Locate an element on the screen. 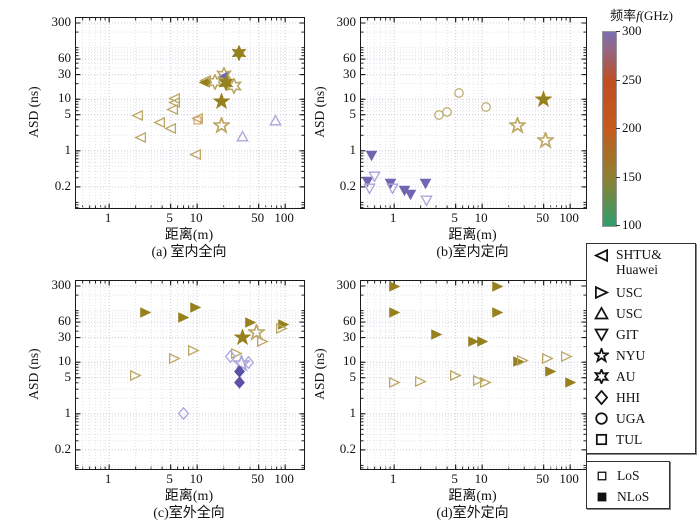 This screenshot has width=700, height=528. circle-icon is located at coordinates (601, 418).